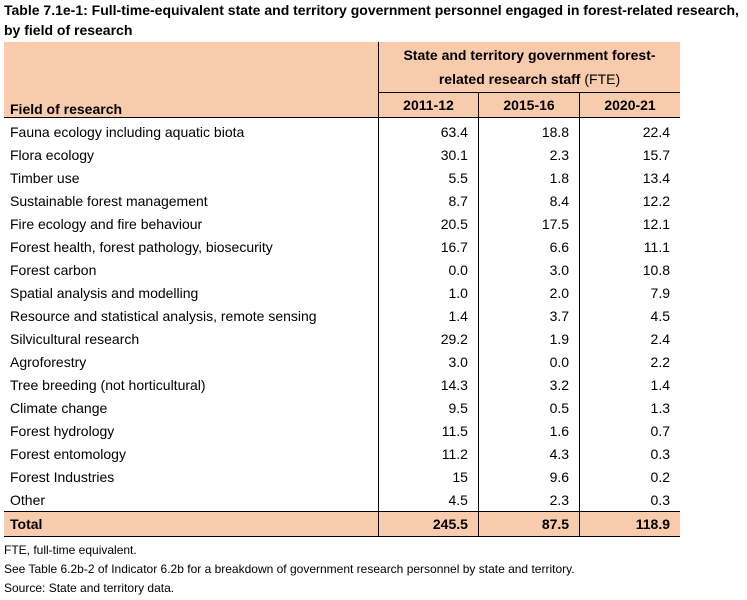 The height and width of the screenshot is (600, 747). Describe the element at coordinates (629, 524) in the screenshot. I see `total-value: 118.9` at that location.